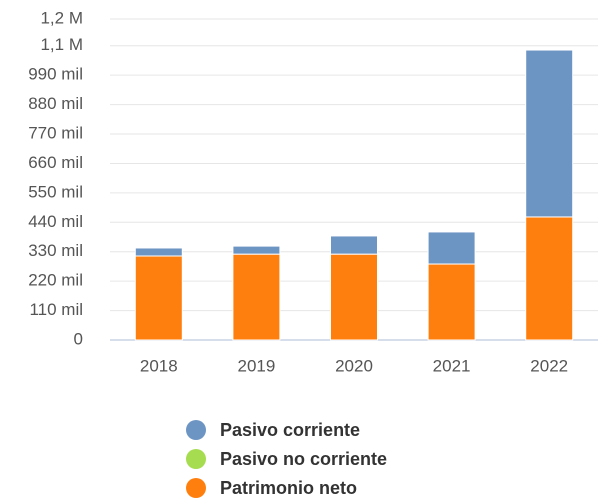  I want to click on legend-label: Pasivo corriente, so click(290, 430).